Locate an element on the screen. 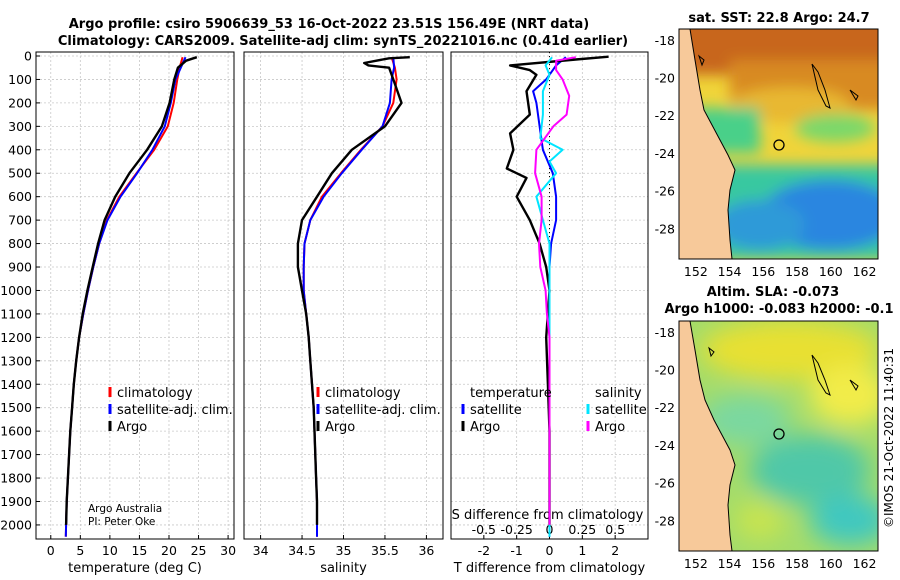  x2-label: S difference from climatology is located at coordinates (548, 515).